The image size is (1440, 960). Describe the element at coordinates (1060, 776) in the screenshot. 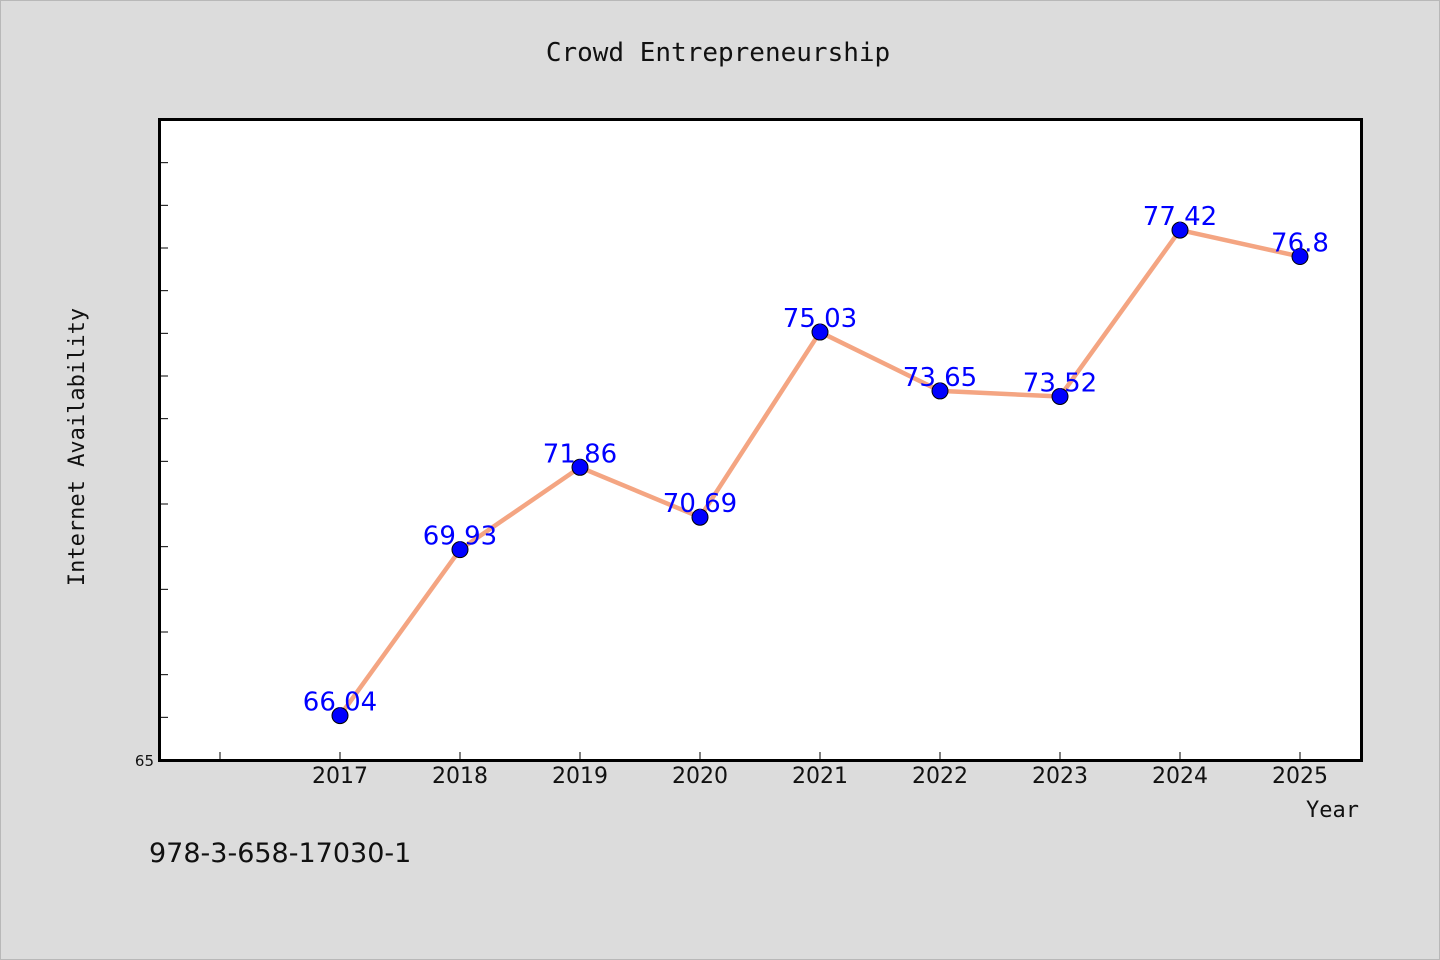

I see `x-tick-label: 2023` at that location.